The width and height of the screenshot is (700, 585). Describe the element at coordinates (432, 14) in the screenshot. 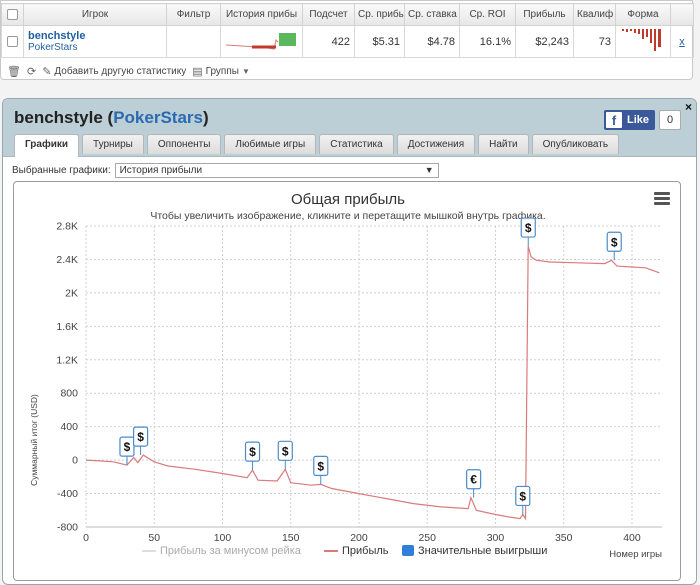

I see `col-header-avg-stake: Ср. ставка` at that location.